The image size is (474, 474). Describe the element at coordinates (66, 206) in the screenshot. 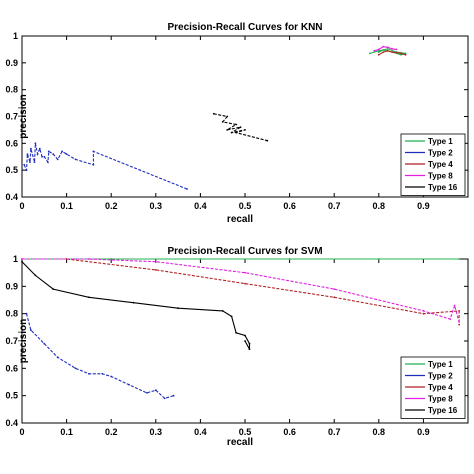

I see `x-tick-label: 0.1` at that location.